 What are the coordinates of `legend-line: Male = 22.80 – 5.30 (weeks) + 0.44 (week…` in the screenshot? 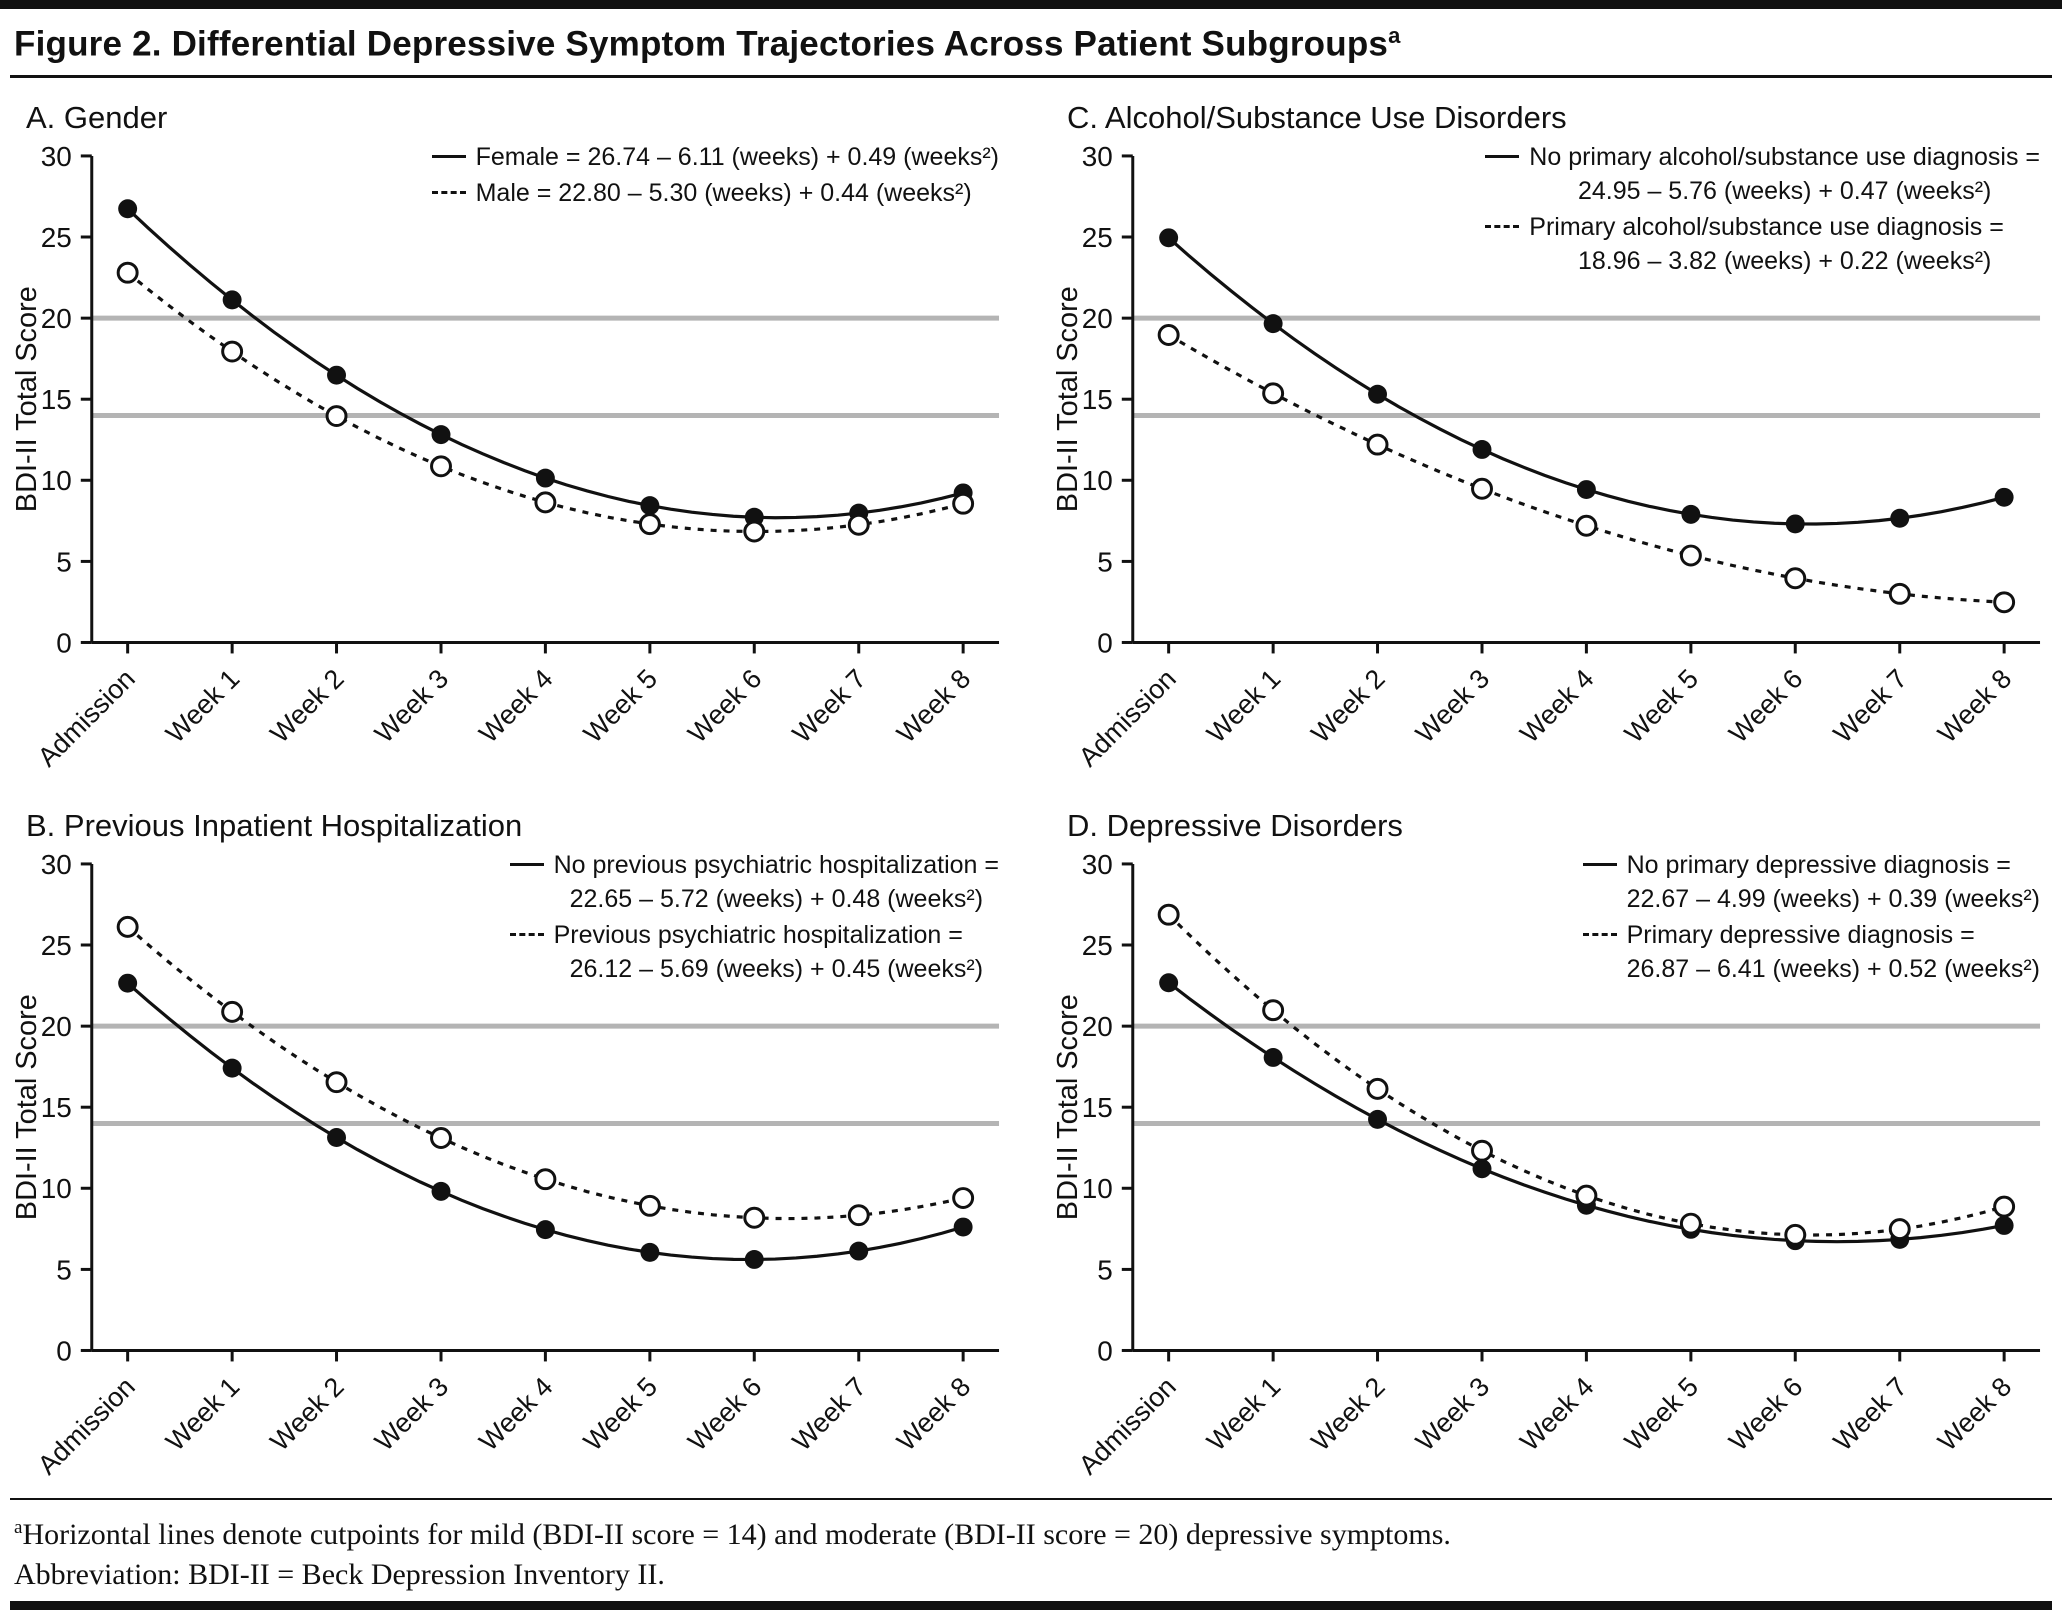 It's located at (715, 193).